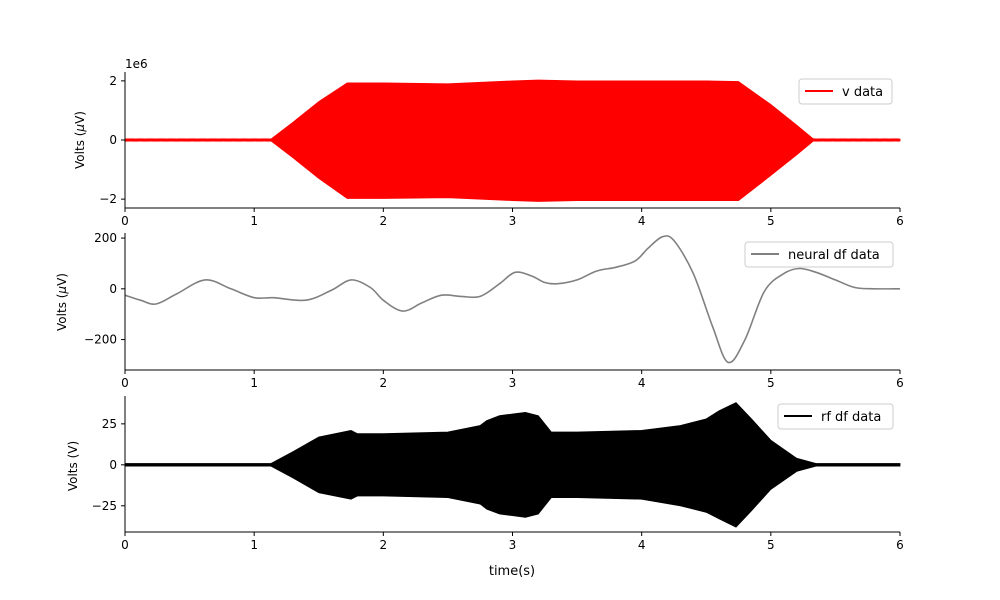 Image resolution: width=1000 pixels, height=600 pixels. What do you see at coordinates (862, 92) in the screenshot?
I see `legend-label-v-data: v data` at bounding box center [862, 92].